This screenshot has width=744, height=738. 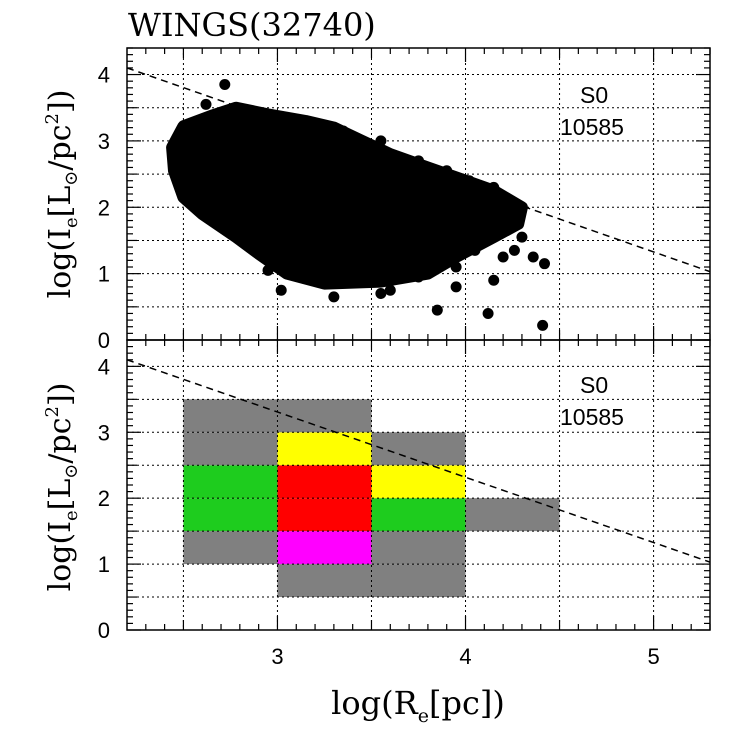 I want to click on chart-title: WINGS(32740), so click(x=252, y=25).